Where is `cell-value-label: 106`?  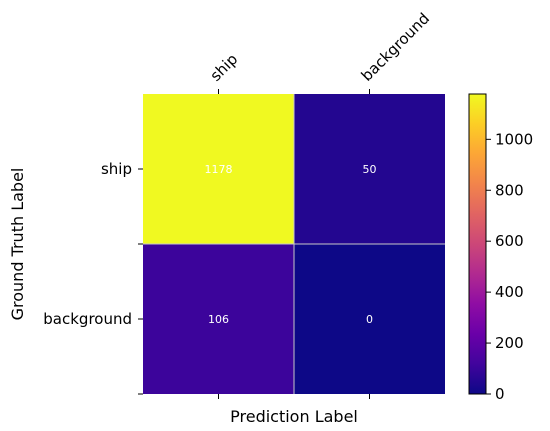 cell-value-label: 106 is located at coordinates (218, 319).